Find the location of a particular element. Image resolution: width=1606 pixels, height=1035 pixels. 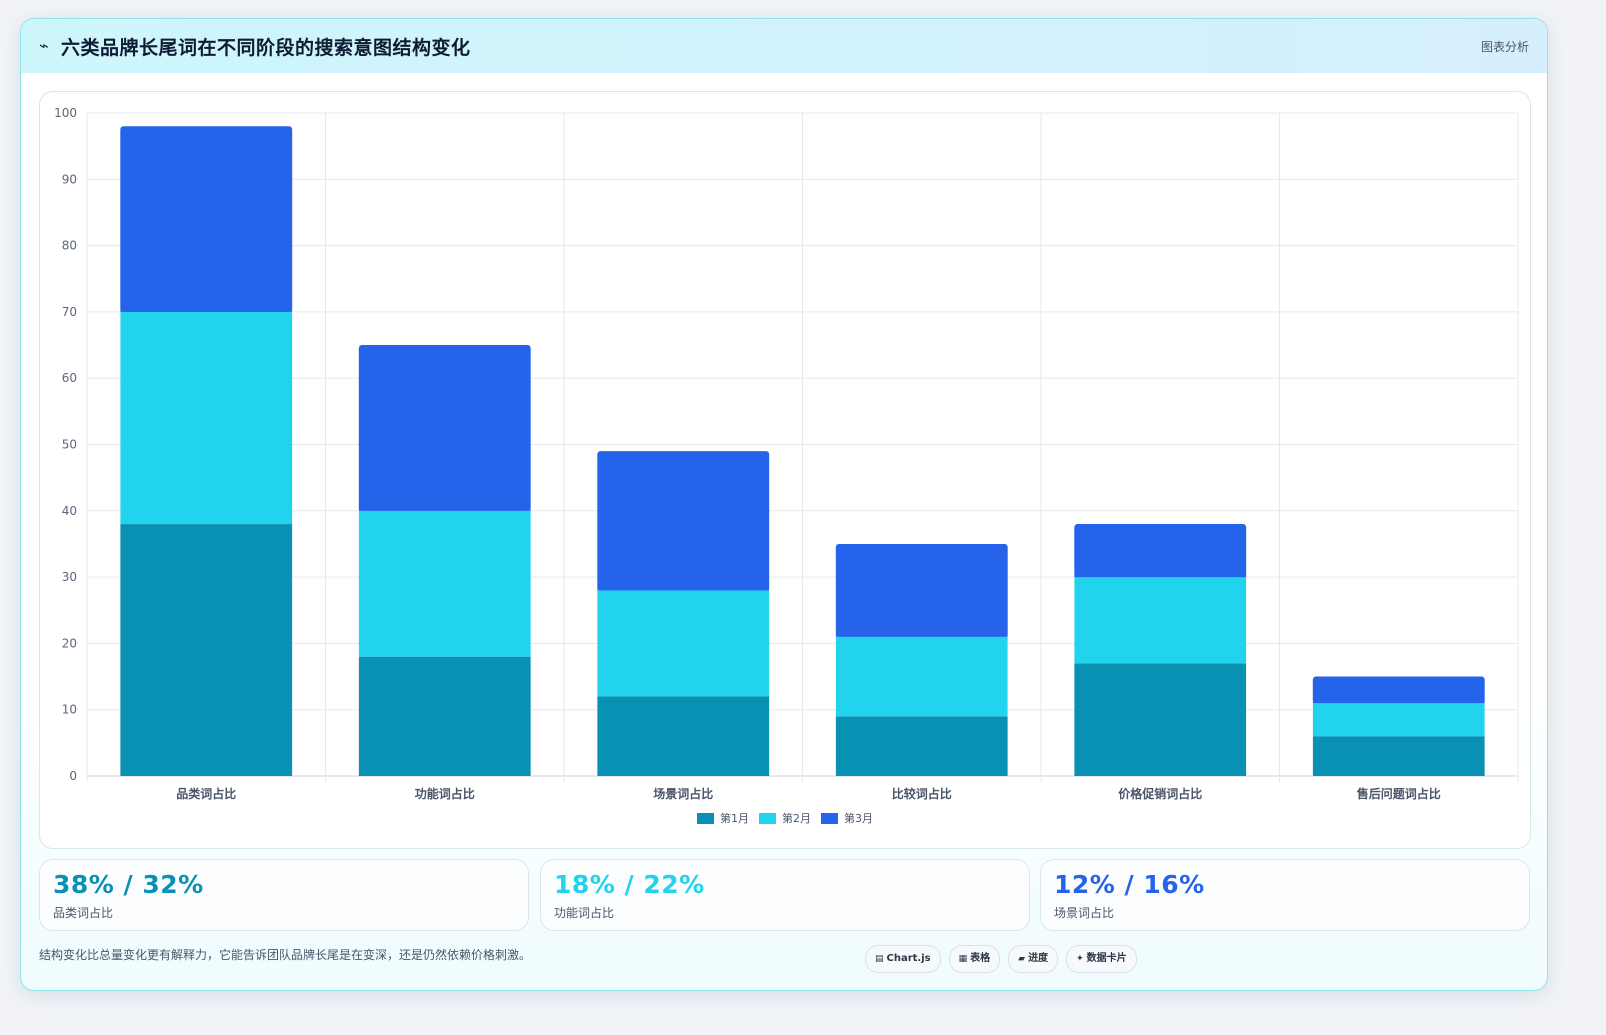

y-tick-label: 30 is located at coordinates (69, 577).